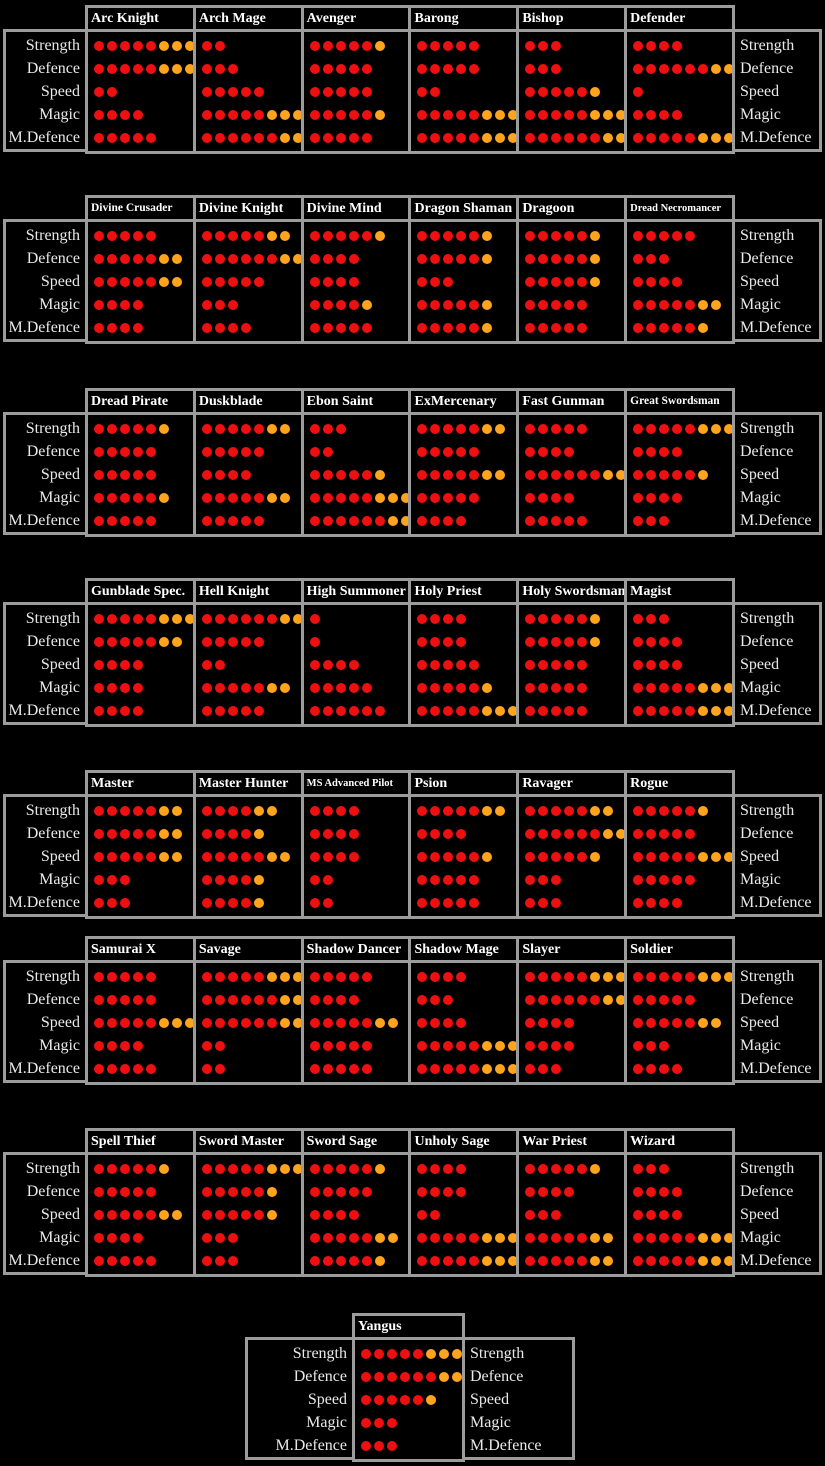 The image size is (825, 1466). What do you see at coordinates (140, 403) in the screenshot?
I see `class-name: Dread Pirate` at bounding box center [140, 403].